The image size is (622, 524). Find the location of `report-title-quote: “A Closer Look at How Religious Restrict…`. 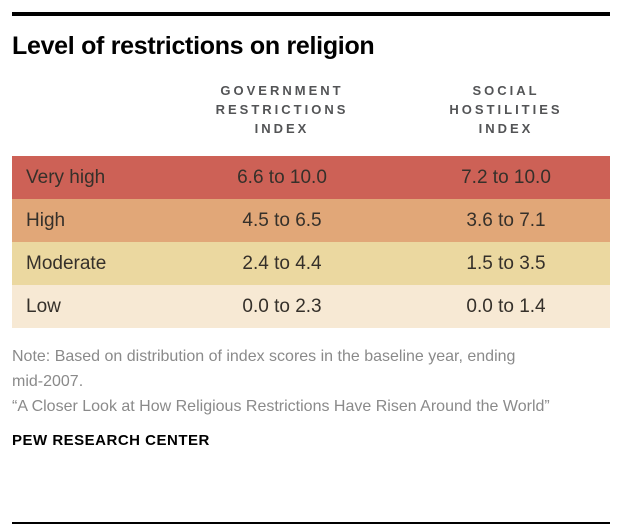

report-title-quote: “A Closer Look at How Religious Restrict… is located at coordinates (281, 406).